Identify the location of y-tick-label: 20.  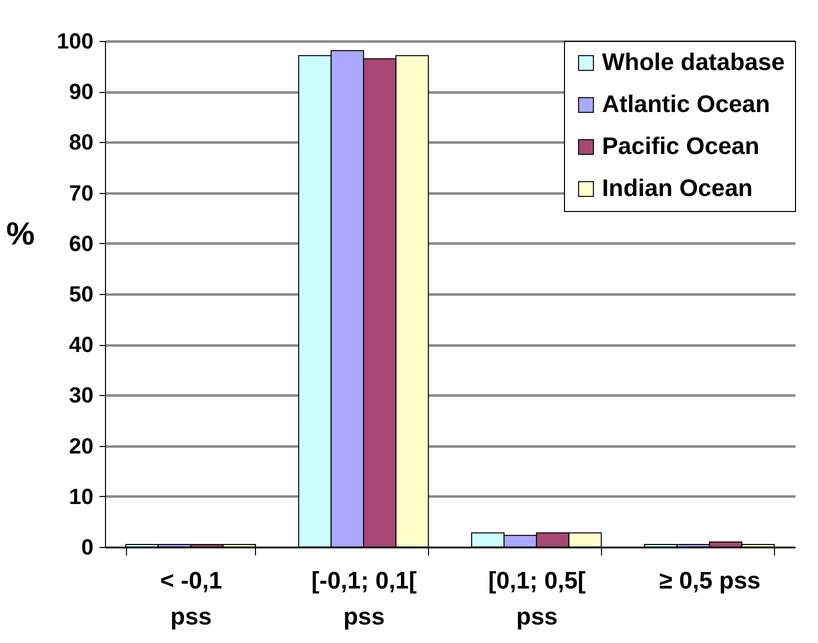
(81, 445).